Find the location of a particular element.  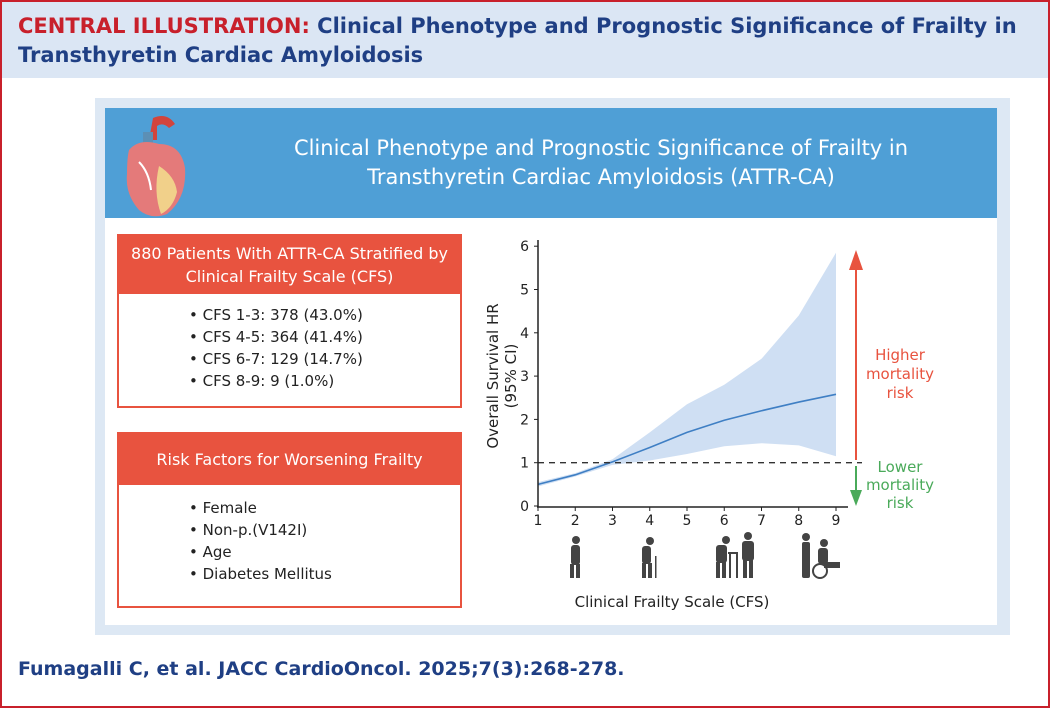

y-axis-label: Overall Survival HR is located at coordinates (493, 375).